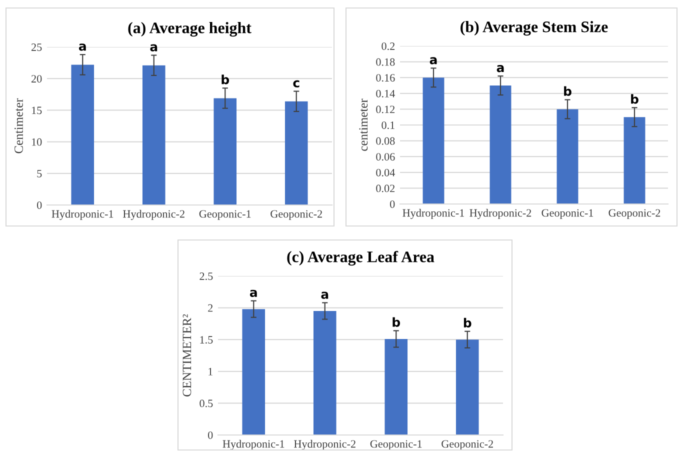  Describe the element at coordinates (206, 276) in the screenshot. I see `y-tick-label: 2.5` at that location.